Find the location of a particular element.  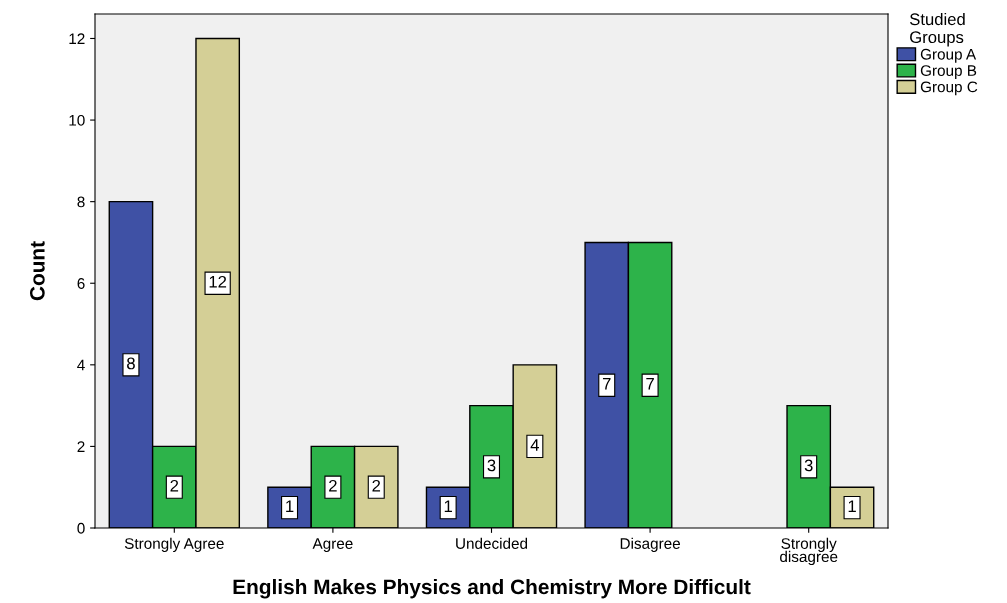

y-axis-title: Count is located at coordinates (37, 271).